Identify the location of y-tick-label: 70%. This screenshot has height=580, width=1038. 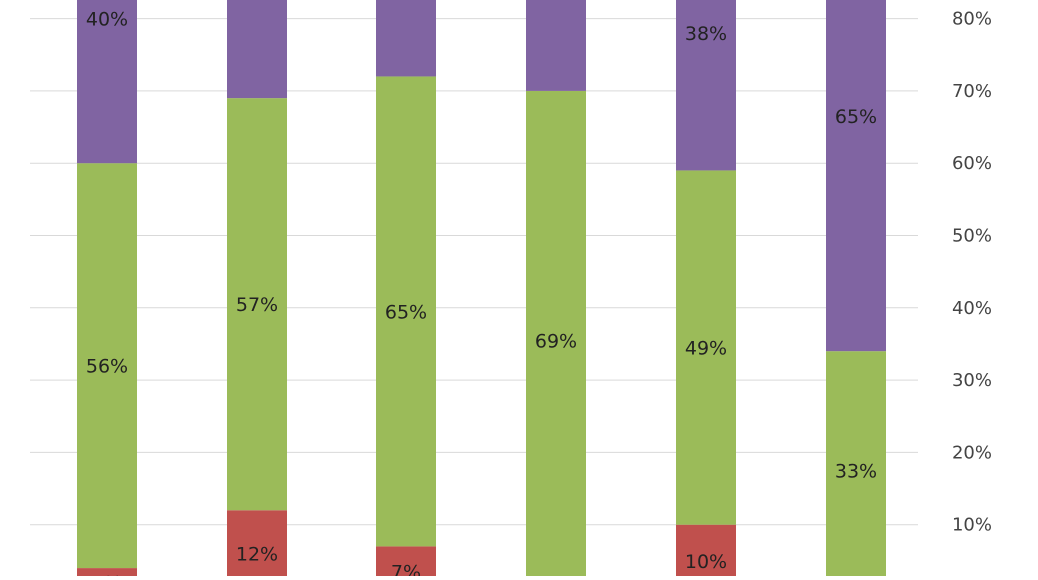
(972, 91).